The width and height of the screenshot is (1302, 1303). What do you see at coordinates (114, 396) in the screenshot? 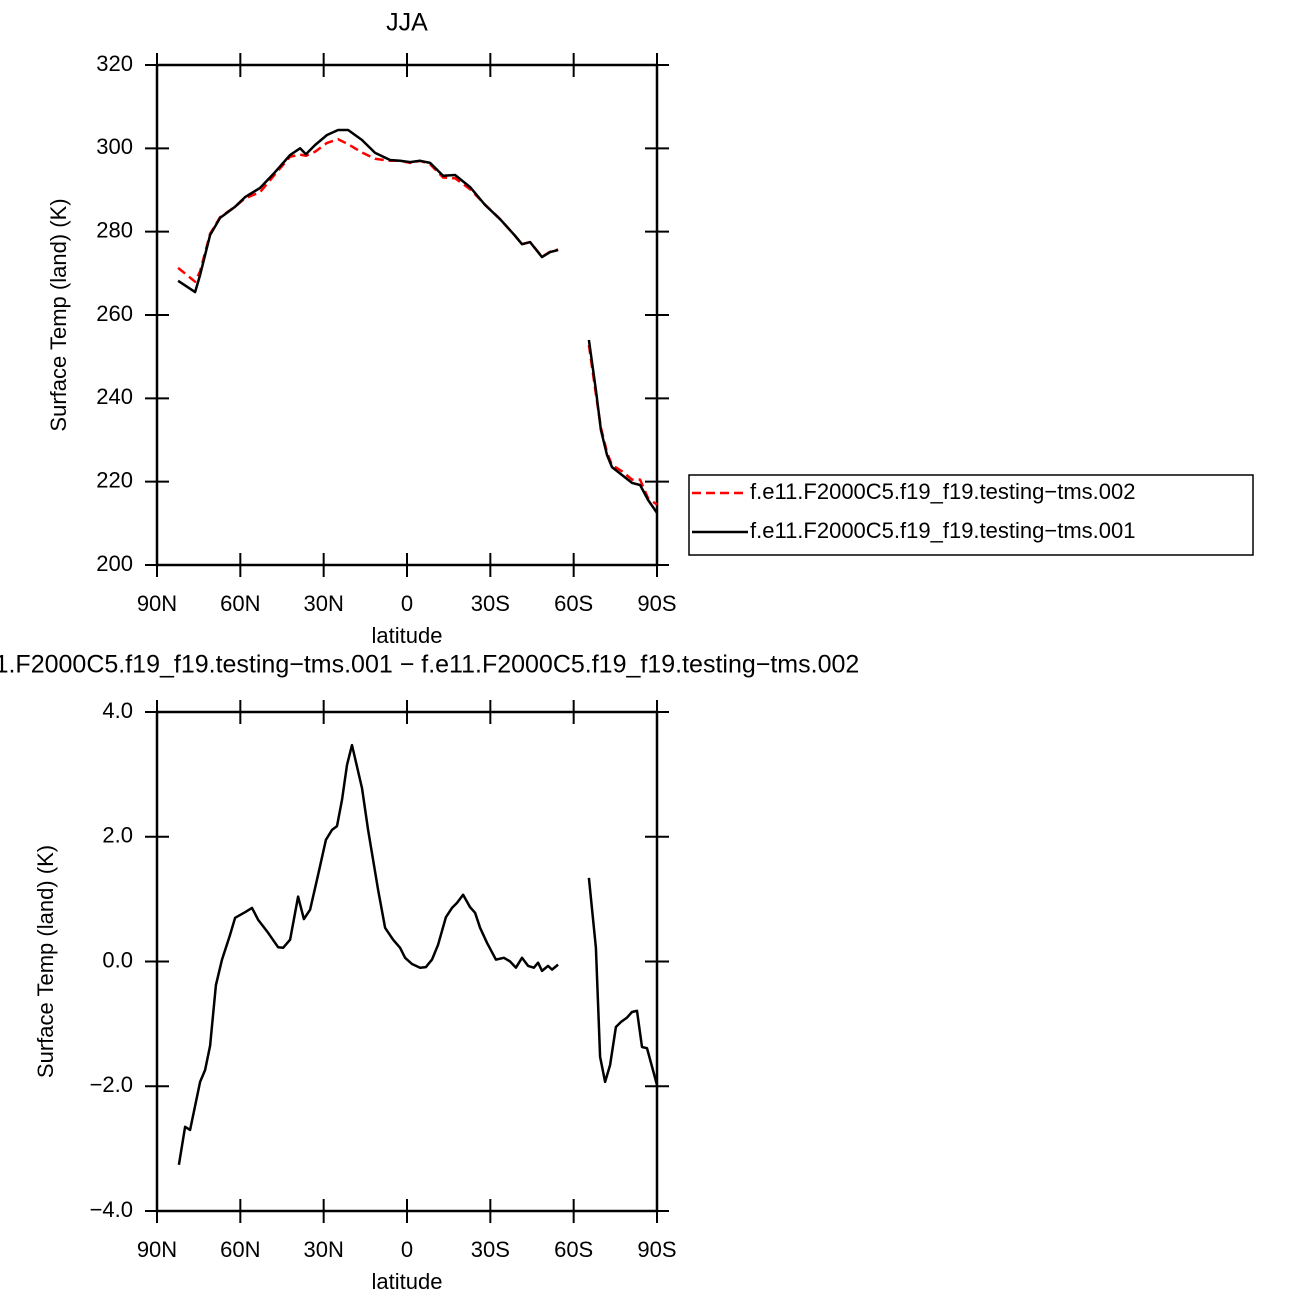
I see `y-tick-label: 240` at bounding box center [114, 396].